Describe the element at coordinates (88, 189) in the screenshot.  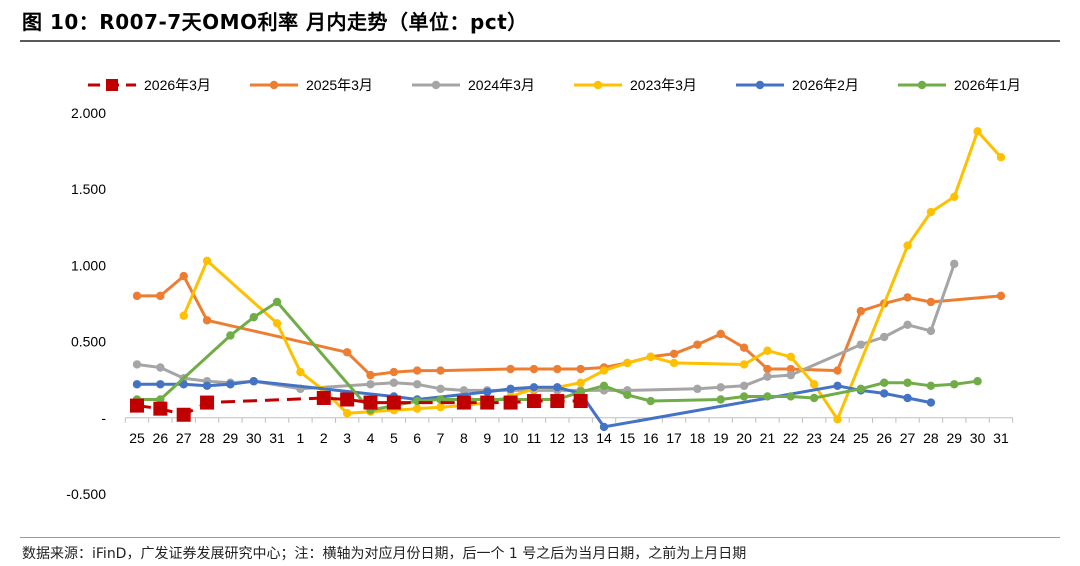
I see `y-tick-label: 1.500` at that location.